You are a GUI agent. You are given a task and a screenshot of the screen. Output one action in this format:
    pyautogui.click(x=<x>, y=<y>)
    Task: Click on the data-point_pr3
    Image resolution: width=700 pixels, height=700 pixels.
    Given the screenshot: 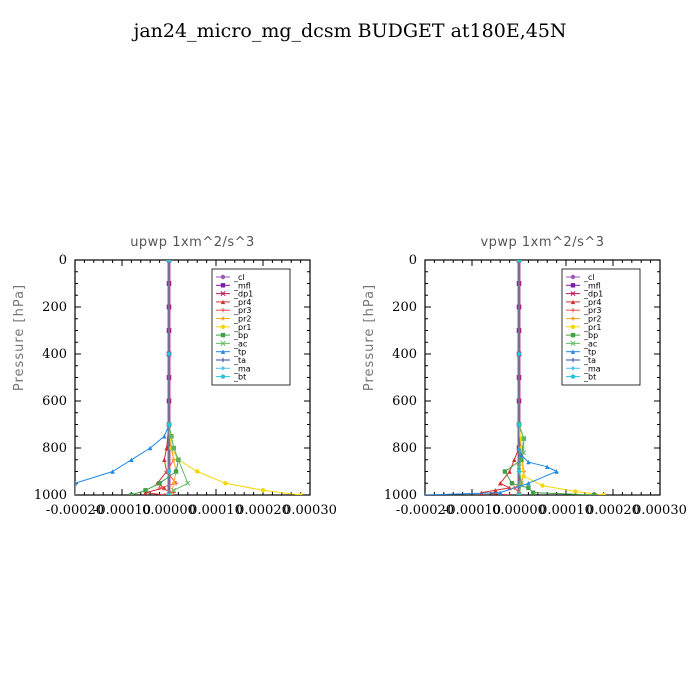 What is the action you would take?
    pyautogui.click(x=159, y=488)
    